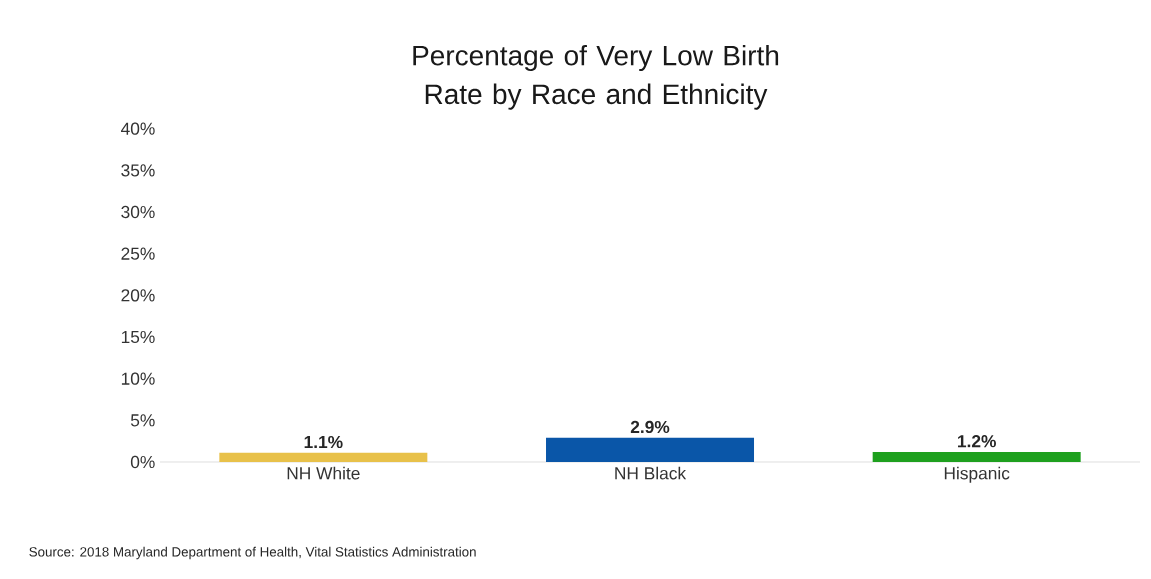 The width and height of the screenshot is (1151, 579). What do you see at coordinates (138, 212) in the screenshot?
I see `y-tick-label: 30%` at bounding box center [138, 212].